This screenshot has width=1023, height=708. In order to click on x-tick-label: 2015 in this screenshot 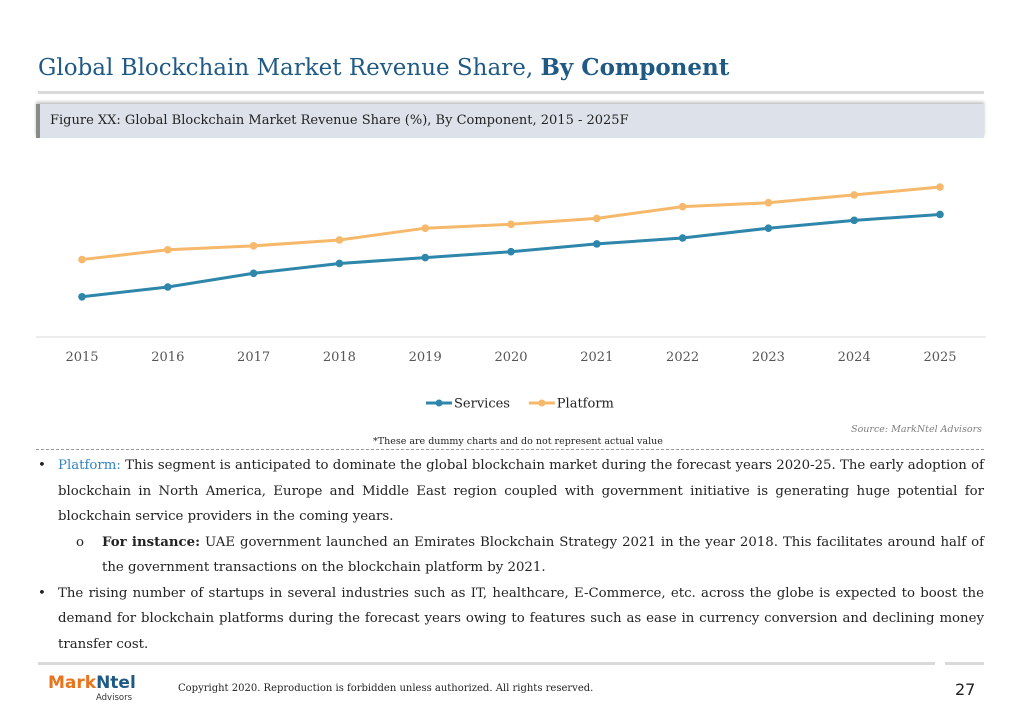, I will do `click(81, 357)`.